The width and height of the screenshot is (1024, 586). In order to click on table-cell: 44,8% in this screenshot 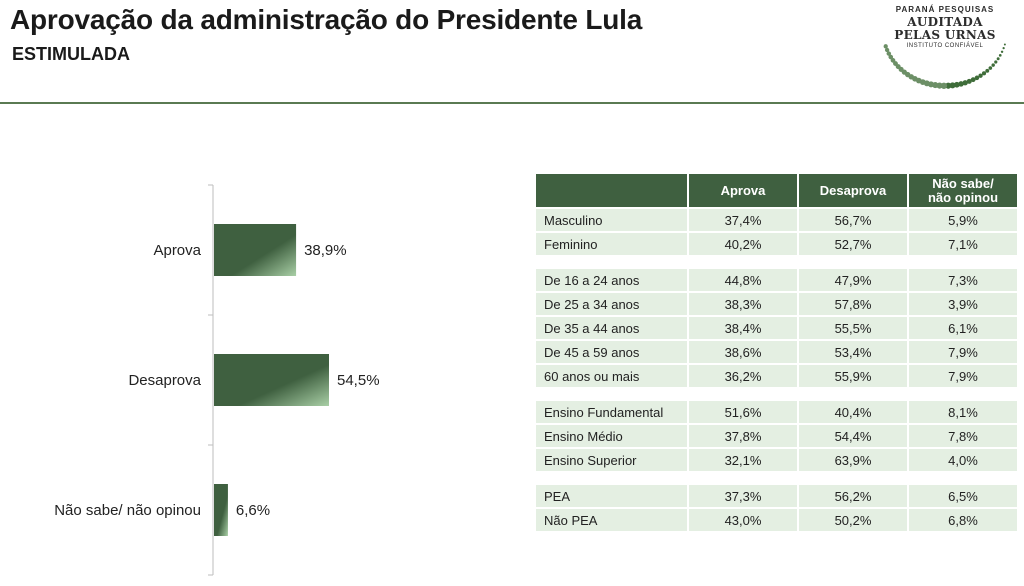, I will do `click(743, 280)`.